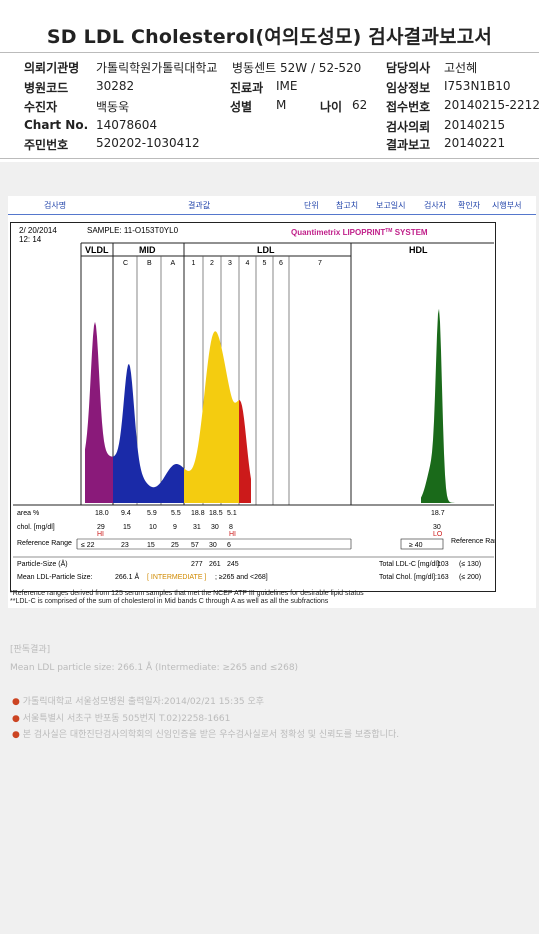 The image size is (539, 934). What do you see at coordinates (360, 105) in the screenshot?
I see `age-value: 62` at bounding box center [360, 105].